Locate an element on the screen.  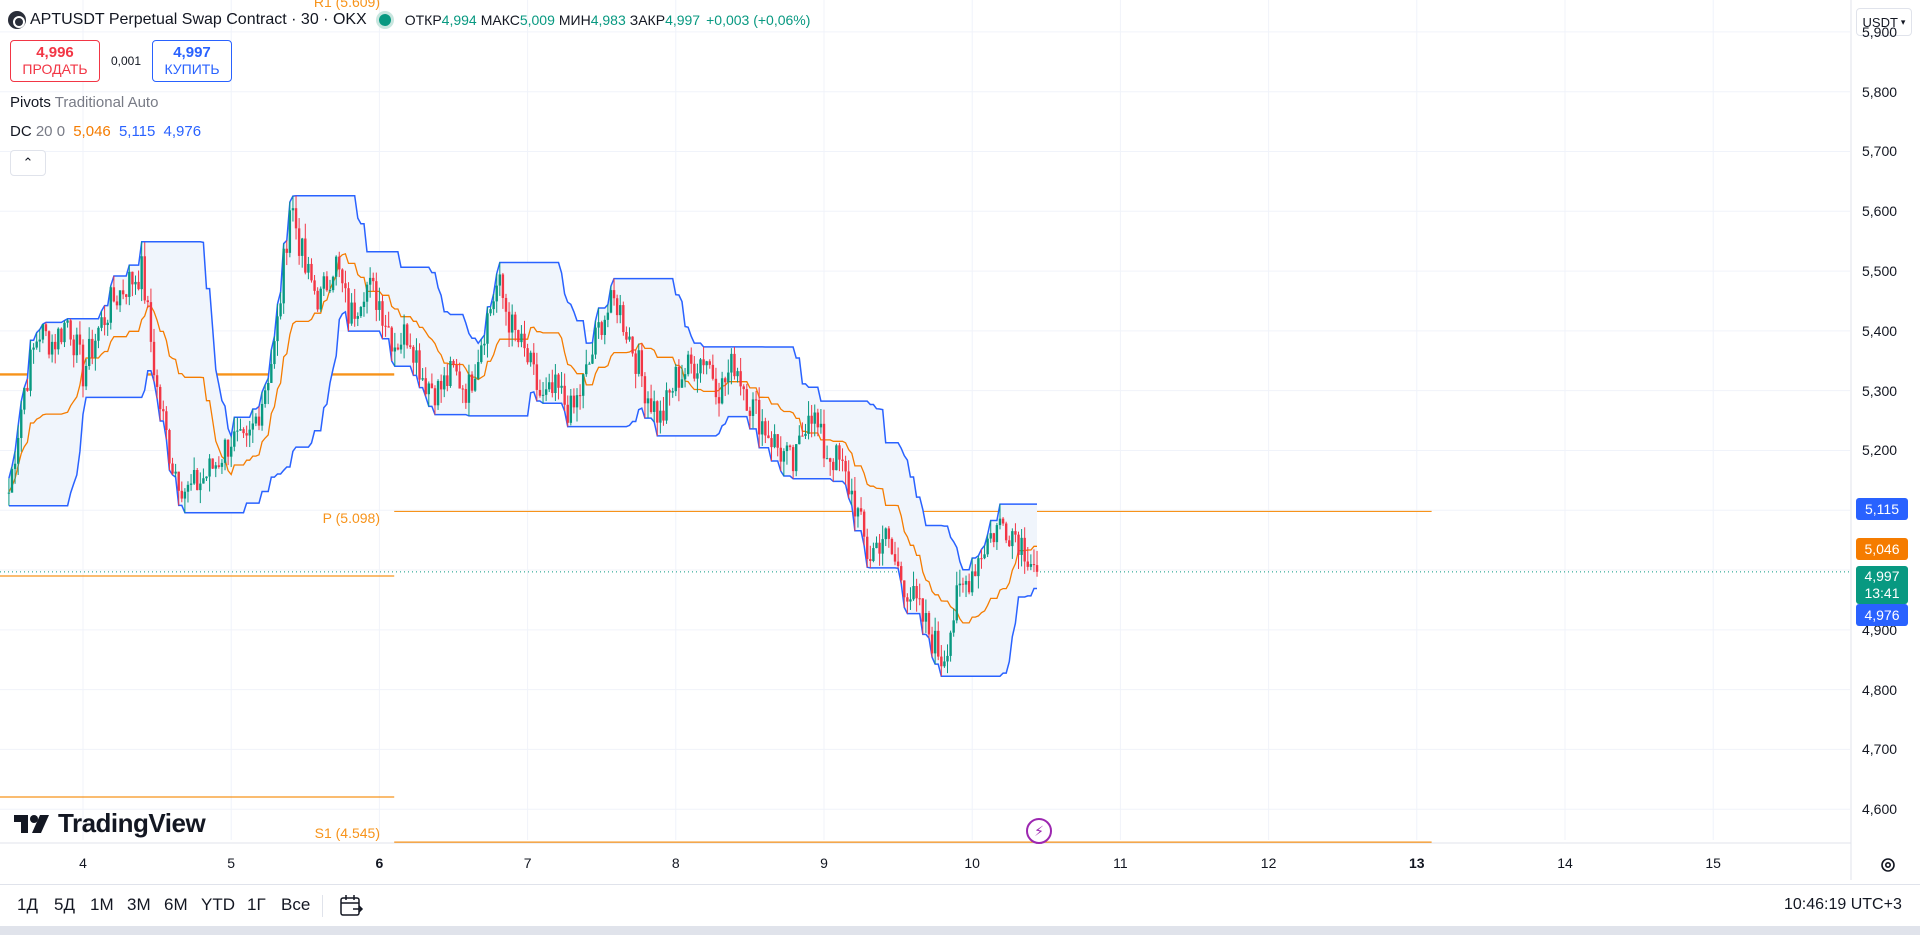
pivots-indicator-legend: Pivots Traditional Auto is located at coordinates (84, 102).